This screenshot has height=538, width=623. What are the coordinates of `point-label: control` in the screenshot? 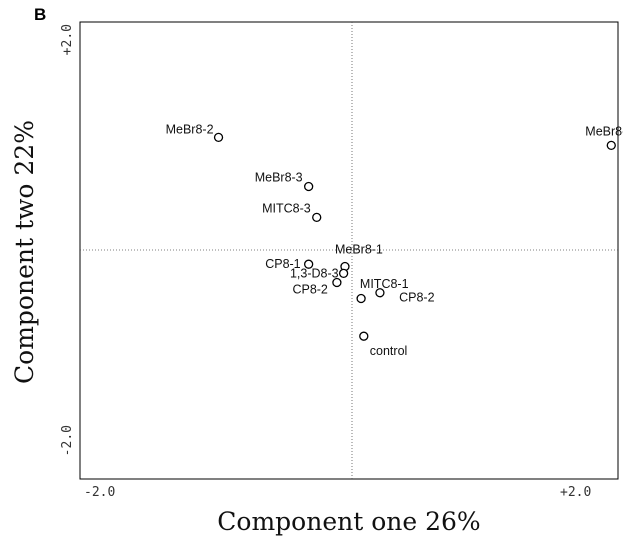 It's located at (389, 351).